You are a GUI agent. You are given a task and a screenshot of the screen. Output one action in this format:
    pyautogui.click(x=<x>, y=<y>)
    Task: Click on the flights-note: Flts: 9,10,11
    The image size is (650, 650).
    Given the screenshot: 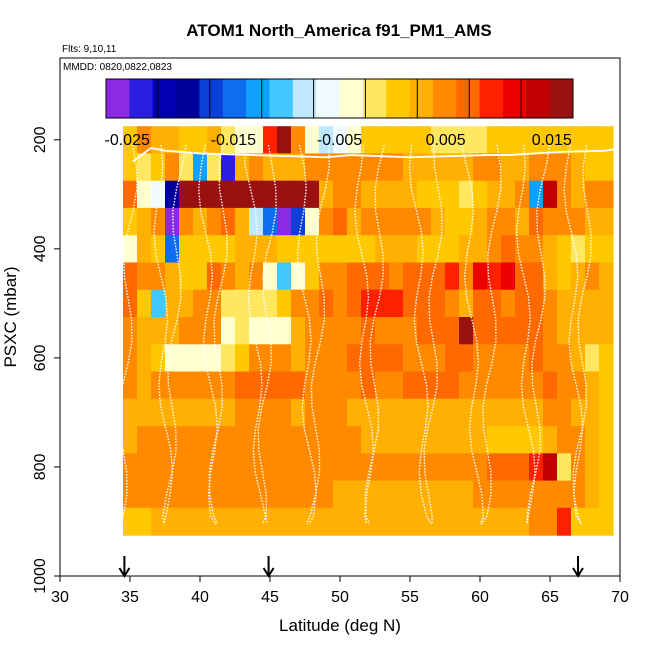 What is the action you would take?
    pyautogui.click(x=89, y=49)
    